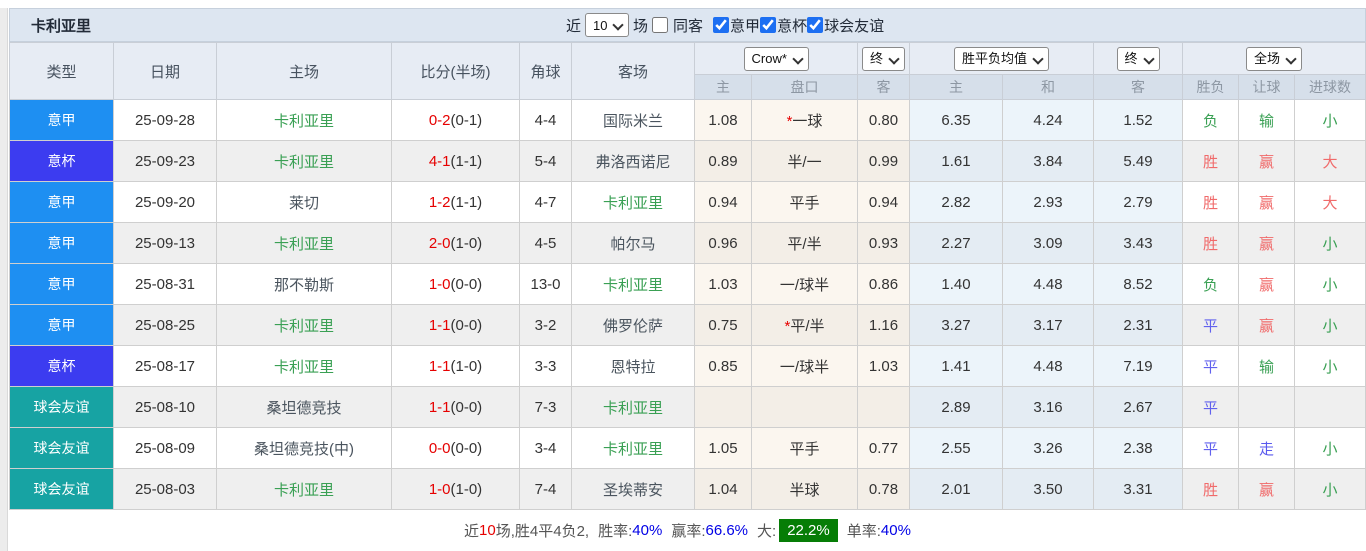  What do you see at coordinates (783, 25) in the screenshot?
I see `league-filter: 意杯` at bounding box center [783, 25].